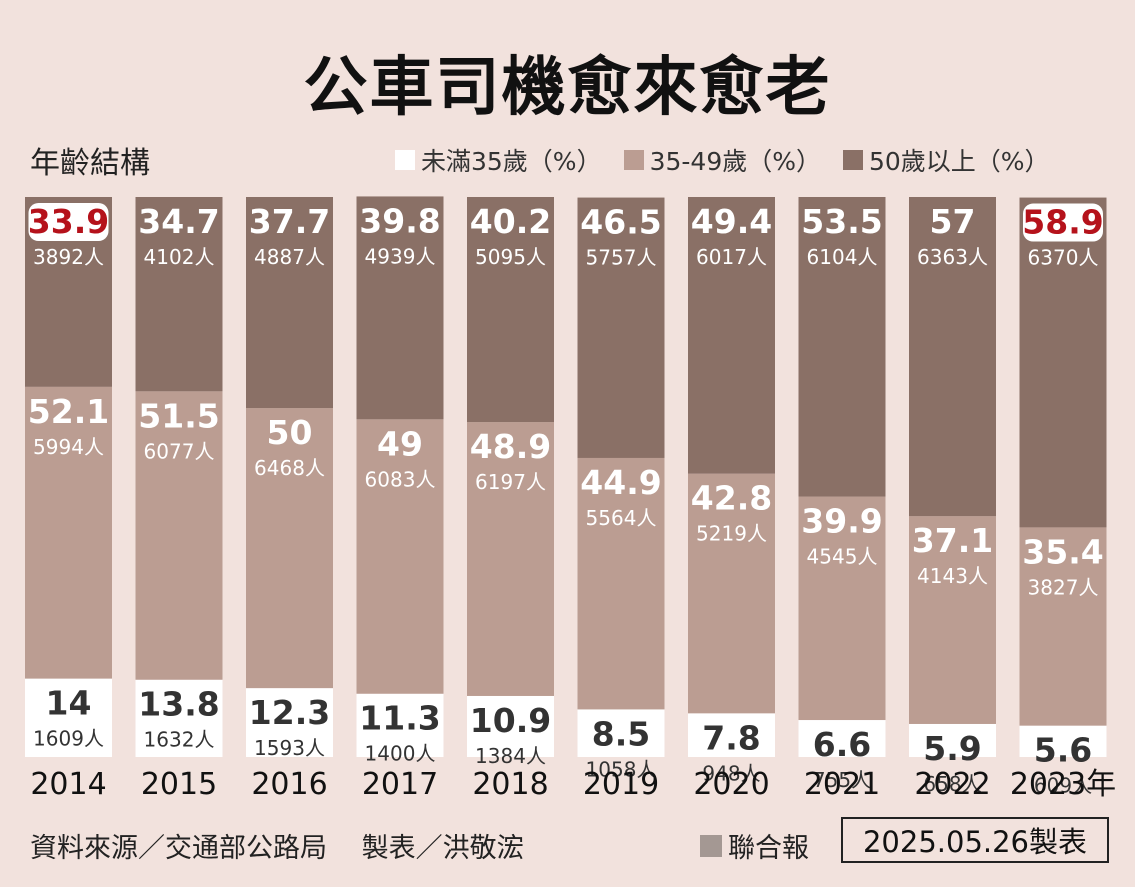 This screenshot has width=1135, height=887. I want to click on bar-segment-over50-2019, so click(621, 327).